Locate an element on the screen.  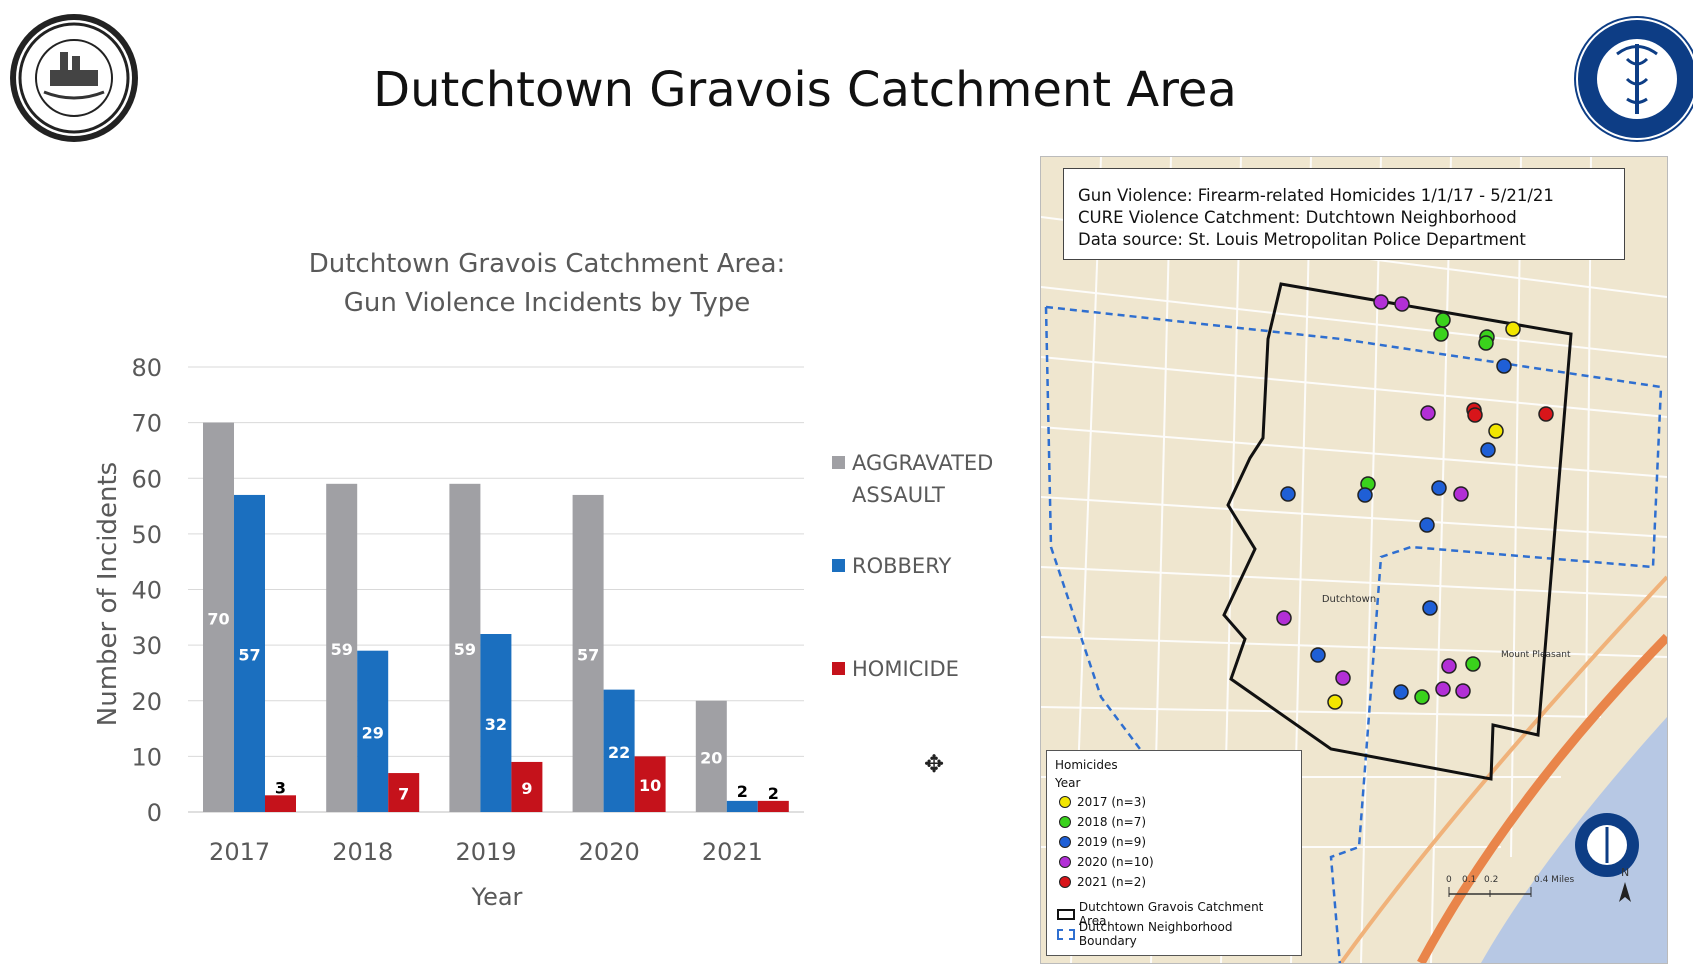
legend-item-2017: 2017 (n=3) is located at coordinates (1174, 802).